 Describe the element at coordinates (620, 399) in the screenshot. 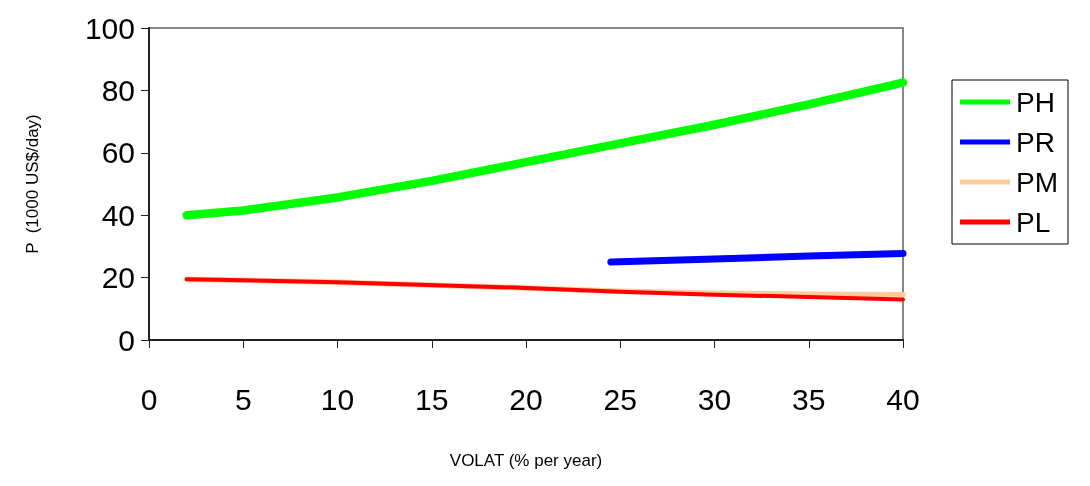

I see `x-tick-label: 25` at that location.